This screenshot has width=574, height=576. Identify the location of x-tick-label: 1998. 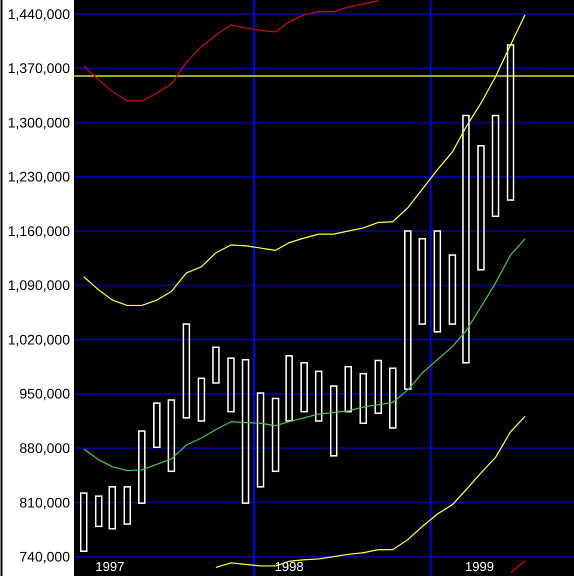
(289, 566).